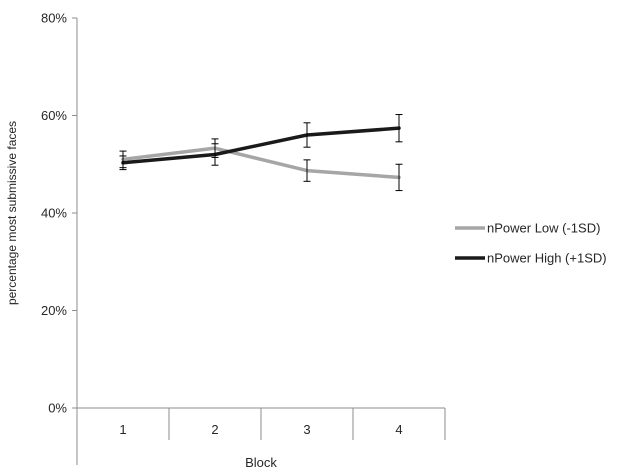  What do you see at coordinates (54, 18) in the screenshot?
I see `y-tick-label: 80%` at bounding box center [54, 18].